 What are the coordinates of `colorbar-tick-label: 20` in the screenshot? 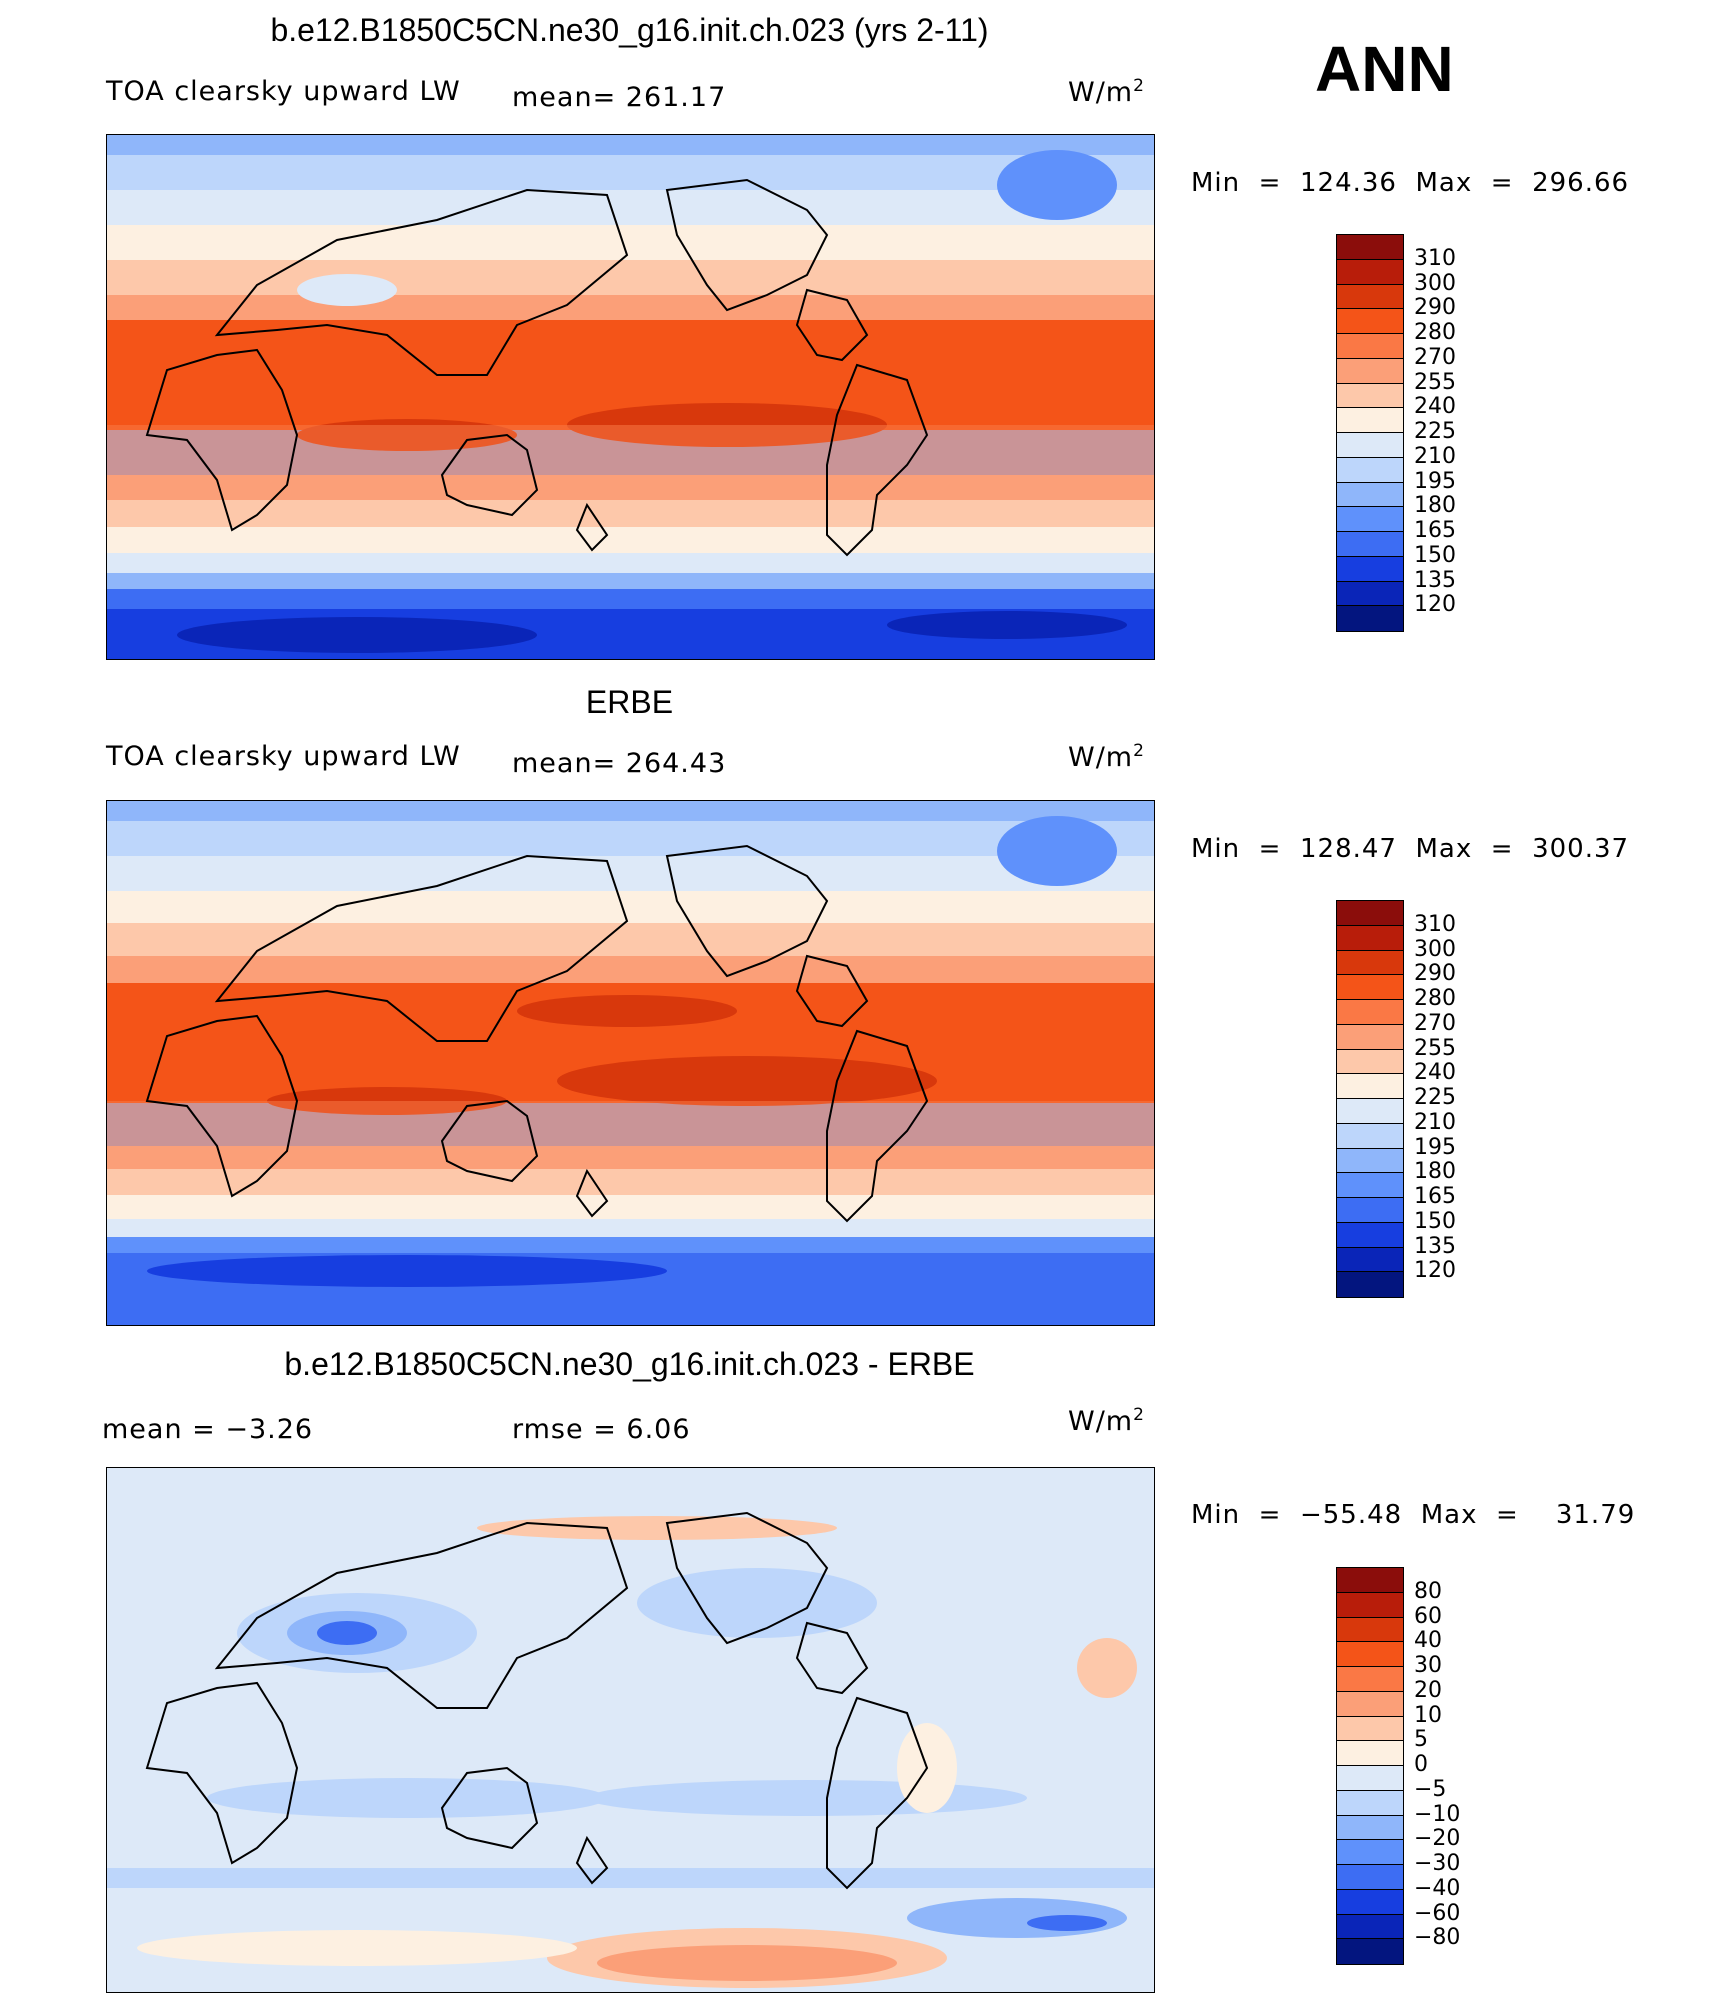 It's located at (1428, 1690).